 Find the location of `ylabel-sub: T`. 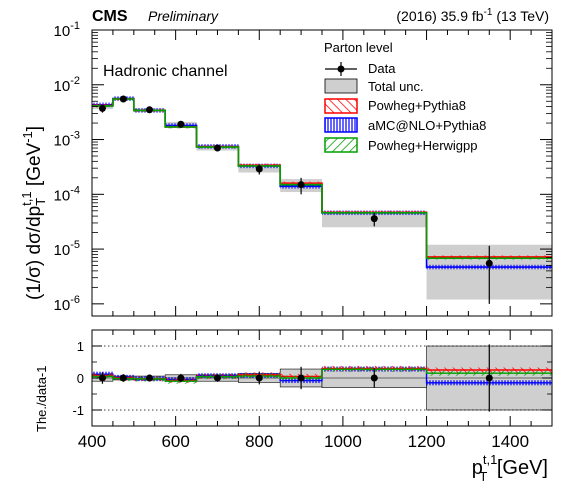

ylabel-sub: T is located at coordinates (40, 202).